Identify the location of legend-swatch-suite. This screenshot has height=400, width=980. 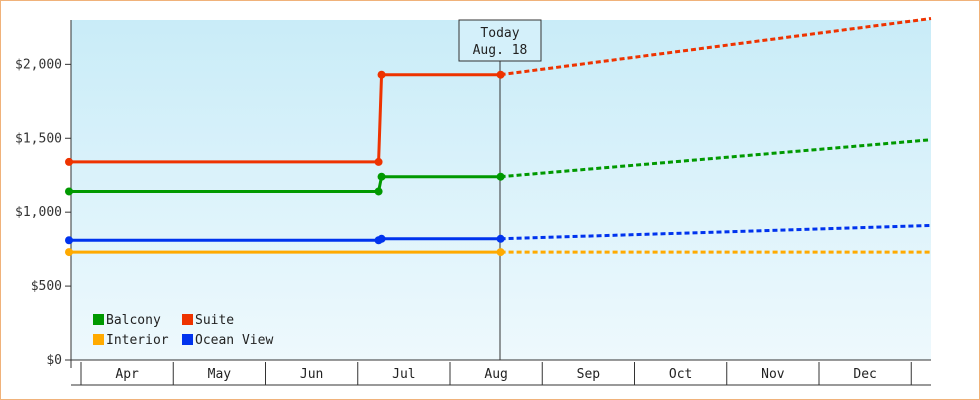
(187, 319).